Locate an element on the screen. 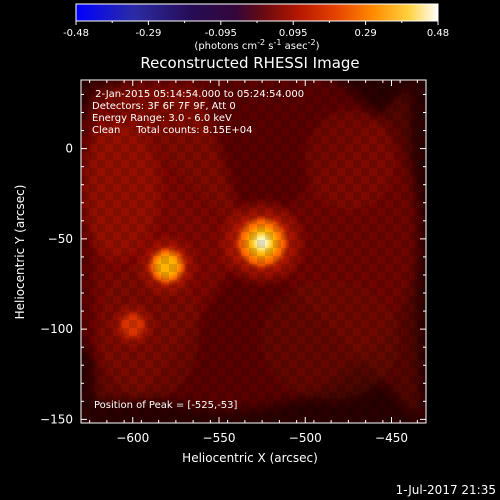  info-line-0: 2-Jan-2015 05:14:54.000 to 05:24:54.000 is located at coordinates (198, 94).